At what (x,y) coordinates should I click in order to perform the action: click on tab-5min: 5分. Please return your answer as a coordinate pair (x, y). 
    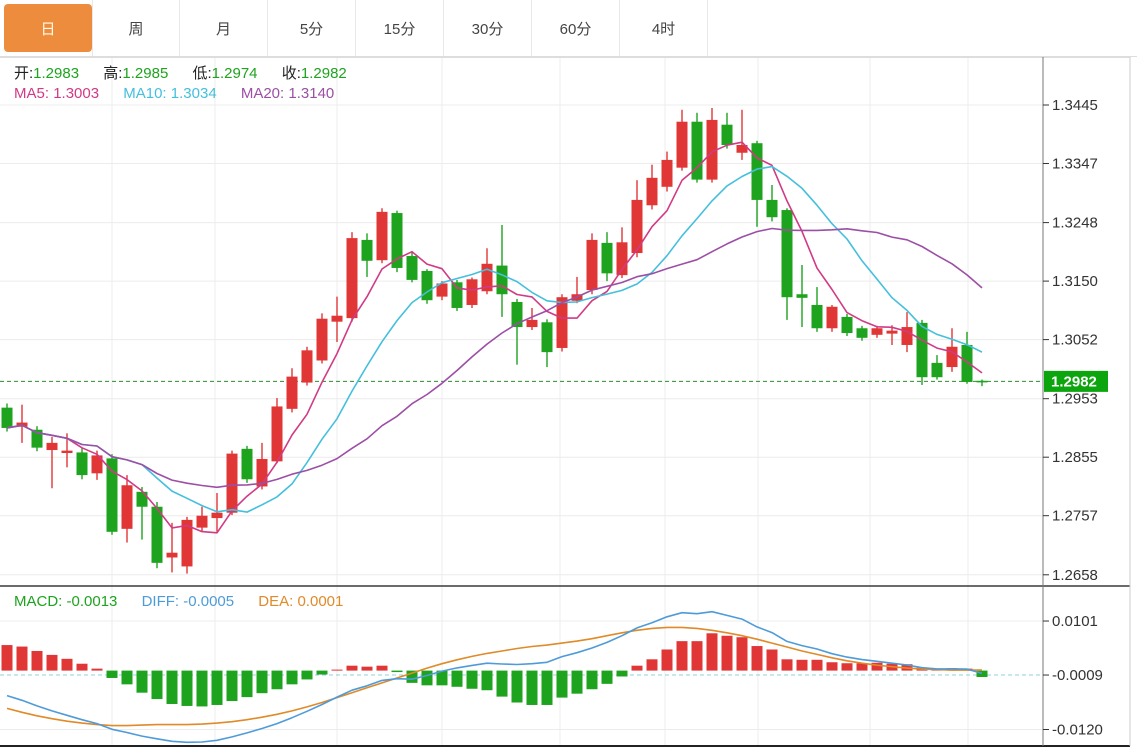
    Looking at the image, I should click on (312, 28).